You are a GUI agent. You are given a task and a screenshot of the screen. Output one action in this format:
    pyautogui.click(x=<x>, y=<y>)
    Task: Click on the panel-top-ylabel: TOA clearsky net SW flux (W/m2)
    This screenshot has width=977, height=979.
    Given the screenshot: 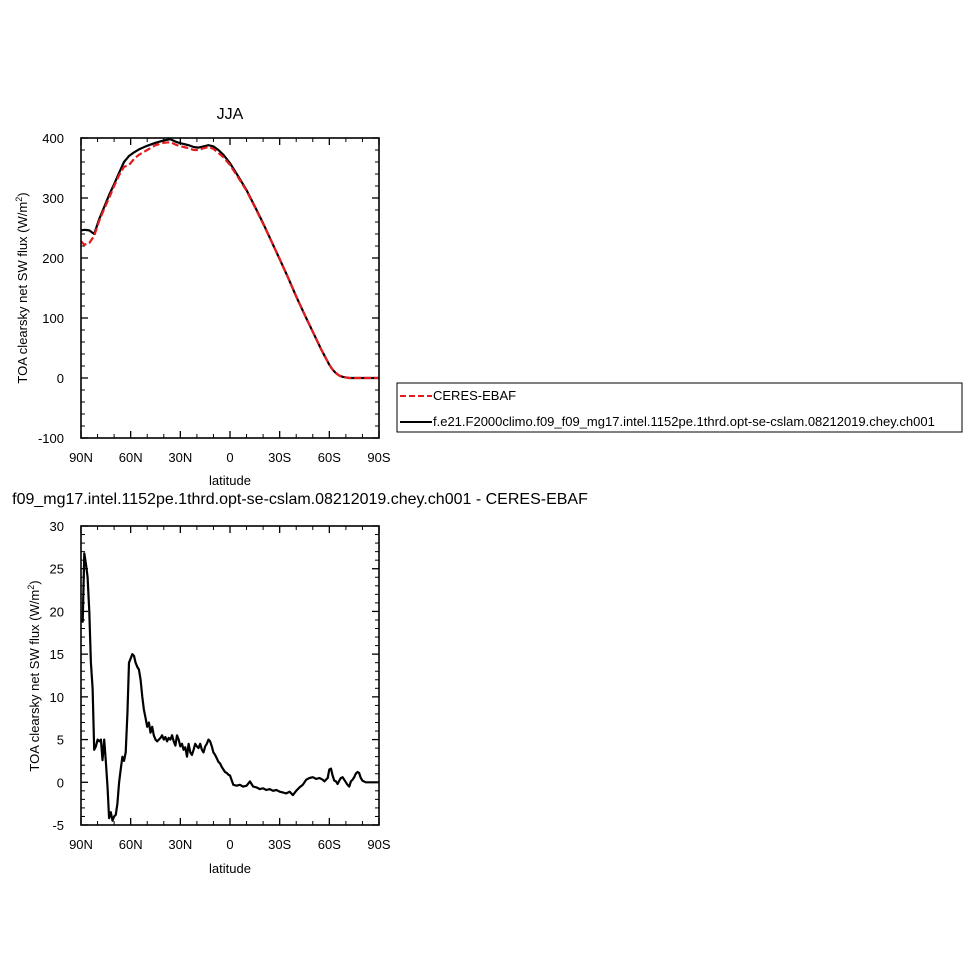 What is the action you would take?
    pyautogui.click(x=22, y=287)
    